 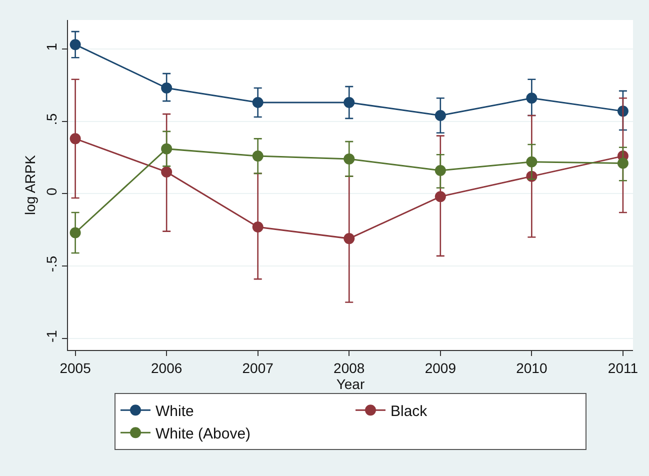 I want to click on legend-label: White (Above), so click(x=203, y=434).